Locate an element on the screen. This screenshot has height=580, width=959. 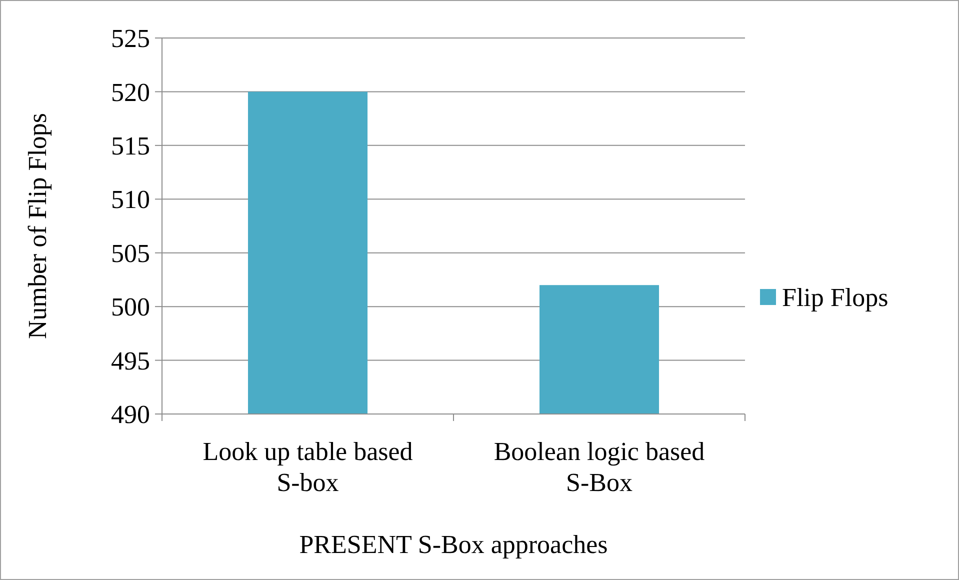
y-tick-label: 520 is located at coordinates (130, 92).